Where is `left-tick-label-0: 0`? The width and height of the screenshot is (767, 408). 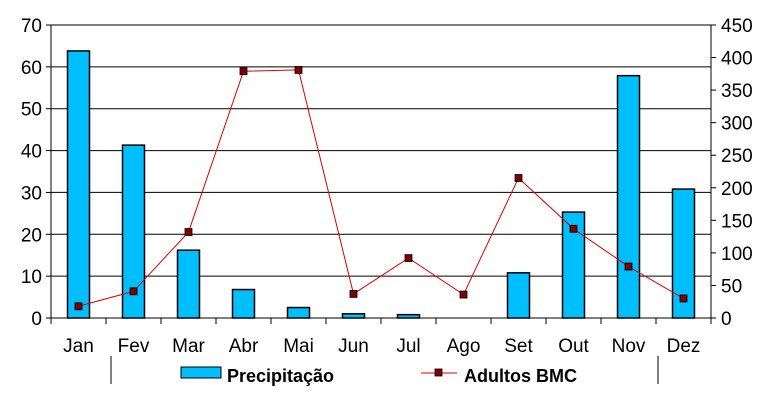
left-tick-label-0: 0 is located at coordinates (36, 319).